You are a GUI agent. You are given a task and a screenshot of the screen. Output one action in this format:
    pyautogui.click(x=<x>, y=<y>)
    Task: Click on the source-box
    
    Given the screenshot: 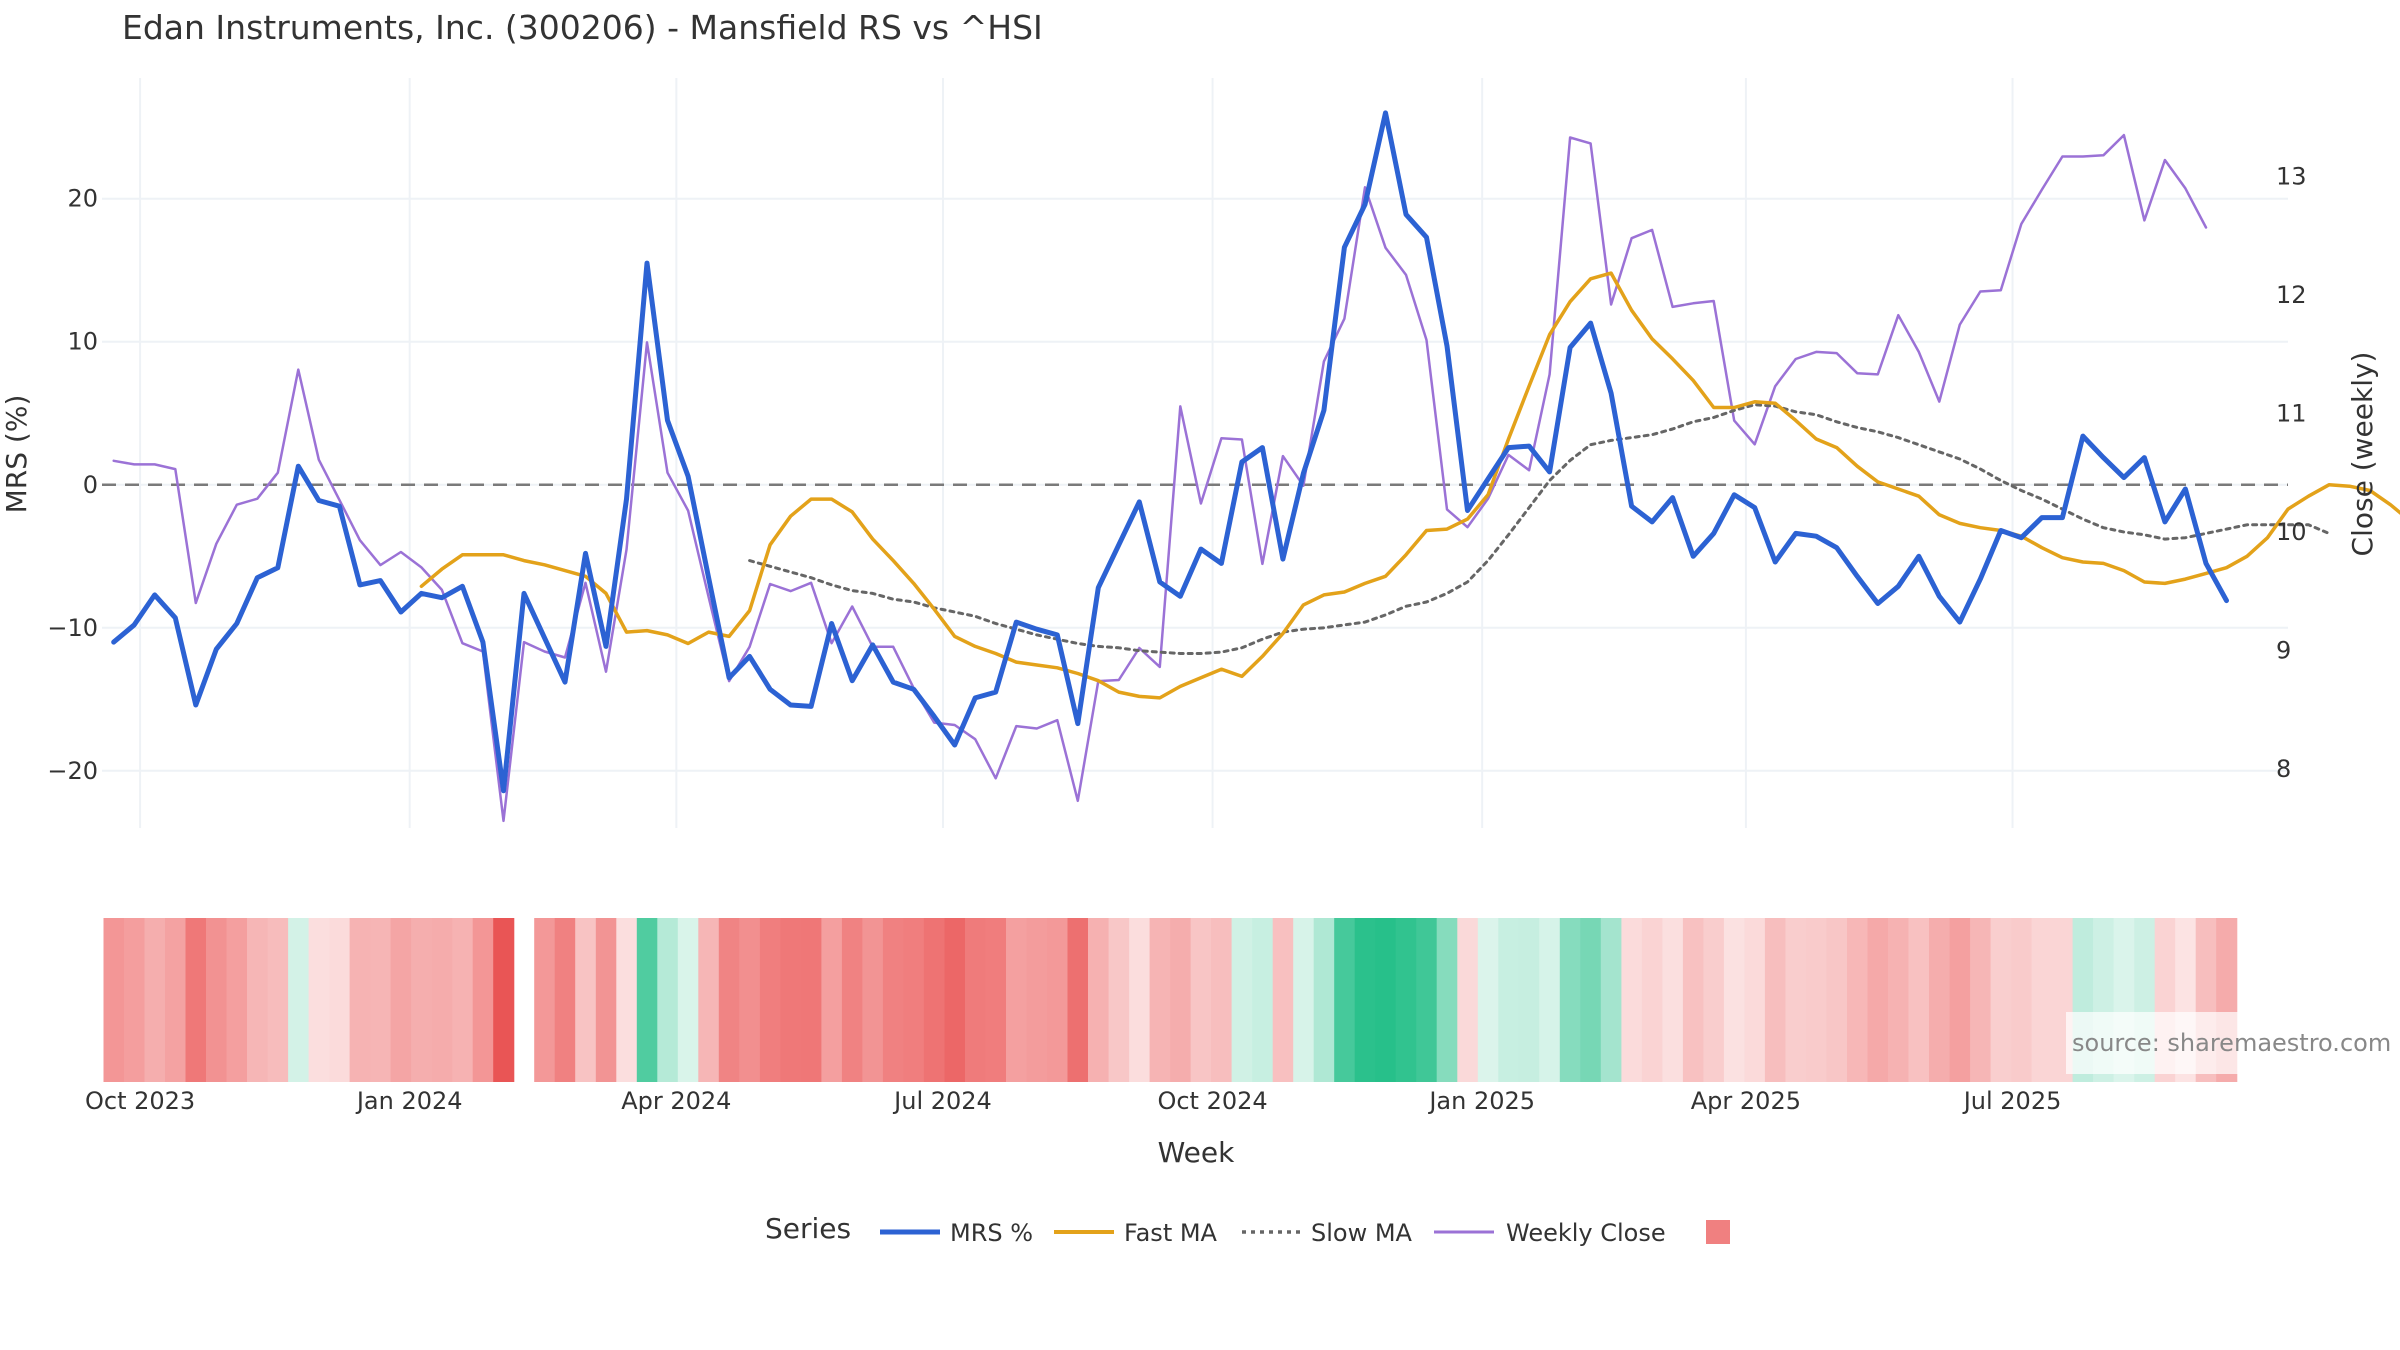 What is the action you would take?
    pyautogui.click(x=2233, y=1043)
    